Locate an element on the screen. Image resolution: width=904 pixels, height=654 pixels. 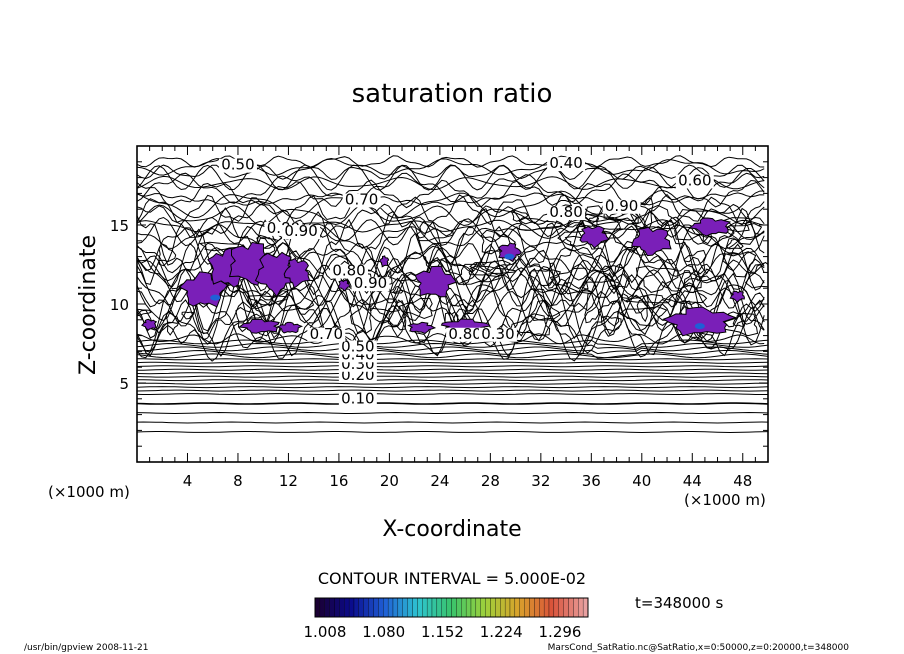
chart-title: saturation ratio is located at coordinates (452, 94).